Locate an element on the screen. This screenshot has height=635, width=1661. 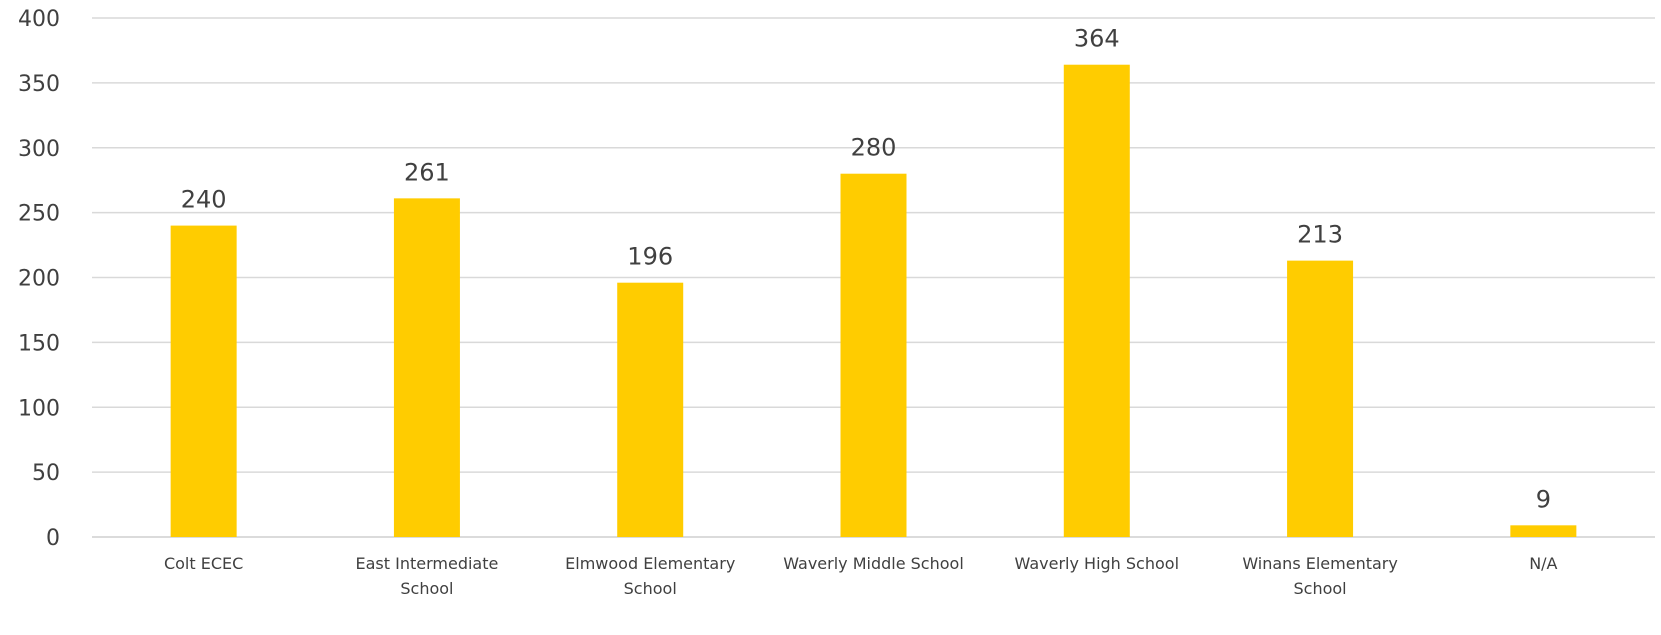
y-tick-label: 100 is located at coordinates (39, 408).